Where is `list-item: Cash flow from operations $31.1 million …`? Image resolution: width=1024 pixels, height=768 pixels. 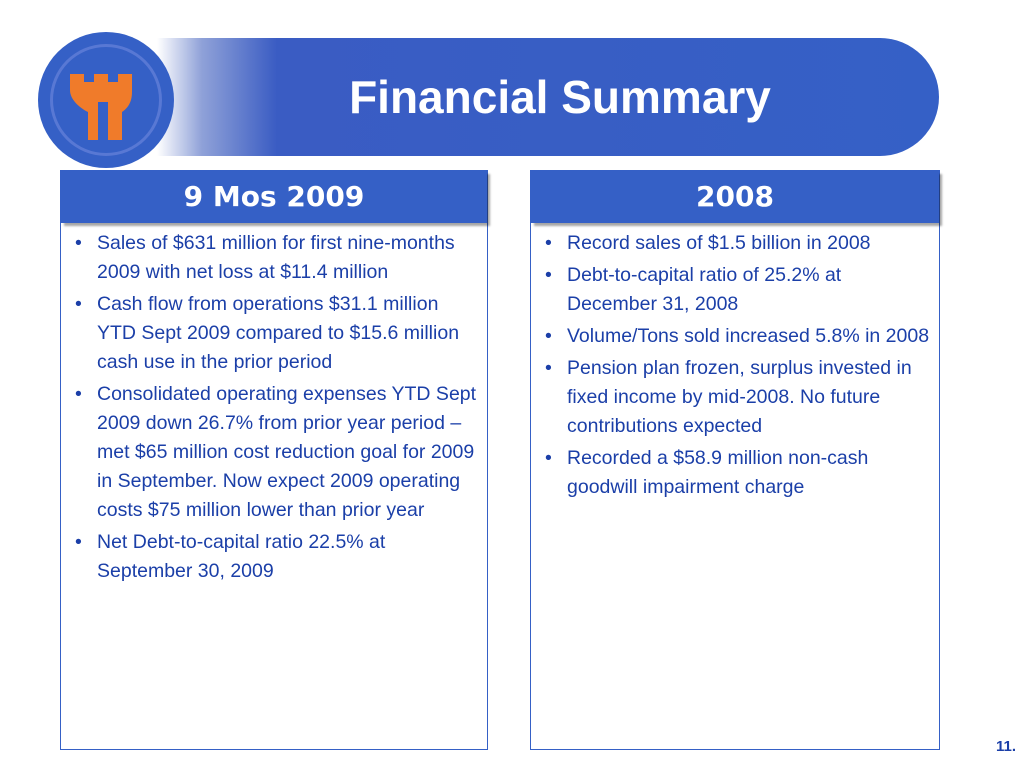
list-item: Cash flow from operations $31.1 million … is located at coordinates (275, 333).